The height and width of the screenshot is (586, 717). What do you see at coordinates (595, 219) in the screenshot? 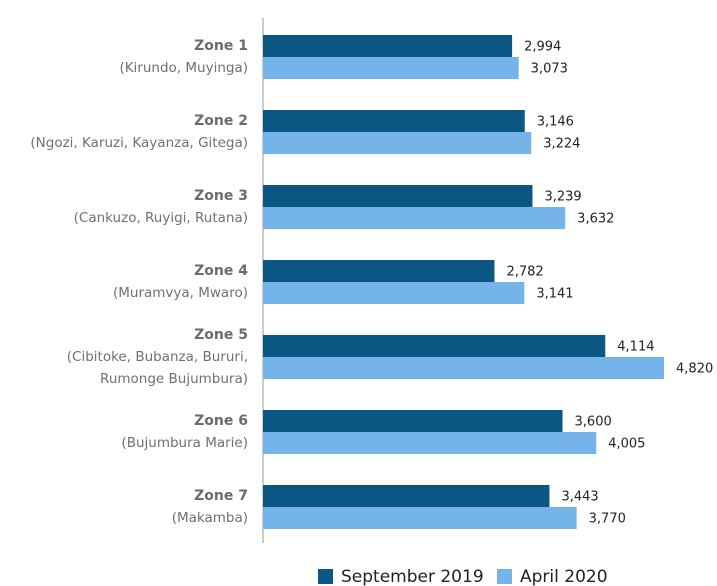
I see `value-label: 3,632` at bounding box center [595, 219].